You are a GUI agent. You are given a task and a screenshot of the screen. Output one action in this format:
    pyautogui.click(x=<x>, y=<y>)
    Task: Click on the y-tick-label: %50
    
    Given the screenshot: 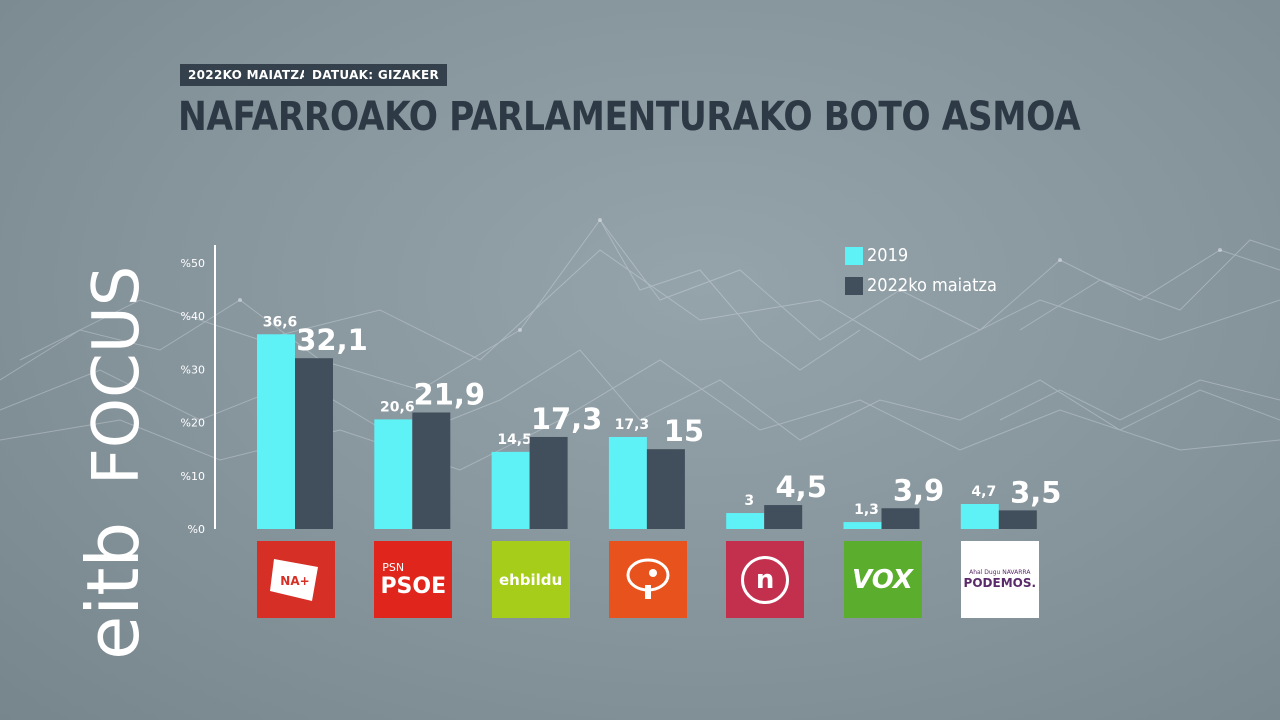 What is the action you would take?
    pyautogui.click(x=193, y=263)
    